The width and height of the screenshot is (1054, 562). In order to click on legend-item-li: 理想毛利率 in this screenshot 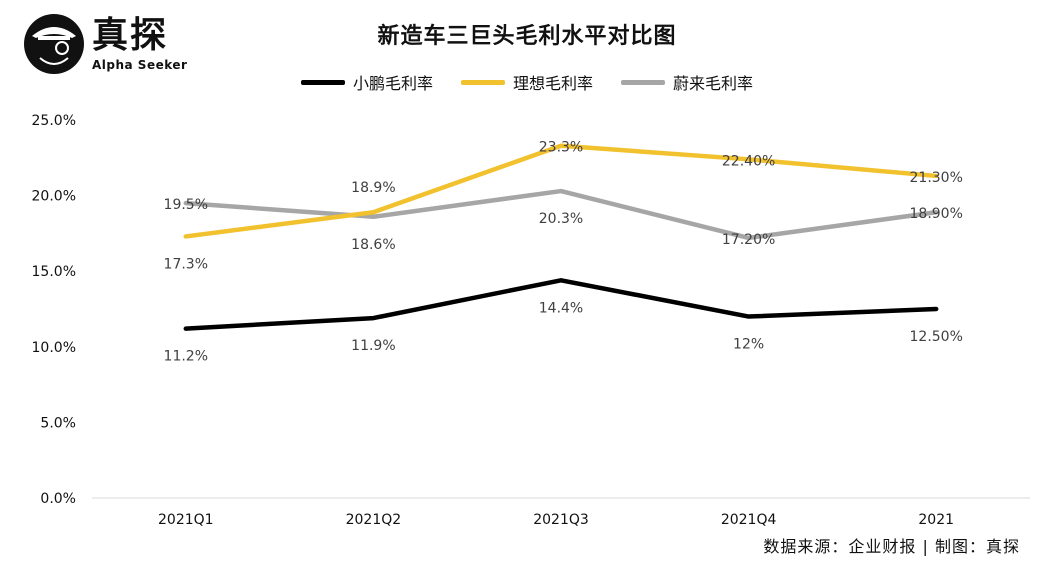, I will do `click(526, 82)`.